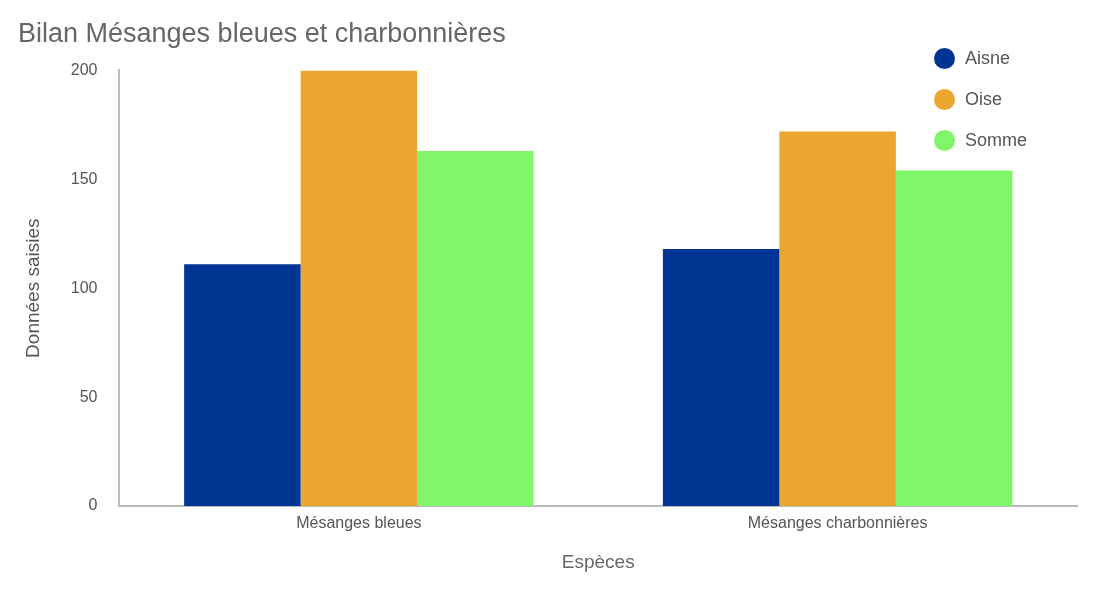 Image resolution: width=1105 pixels, height=591 pixels. What do you see at coordinates (598, 561) in the screenshot?
I see `x-axis-title: Espèces` at bounding box center [598, 561].